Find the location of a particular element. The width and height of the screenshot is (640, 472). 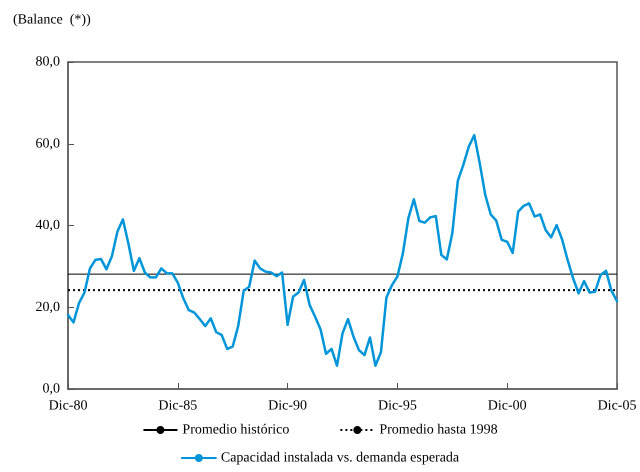

y-tick-label: 20,0 is located at coordinates (48, 307).